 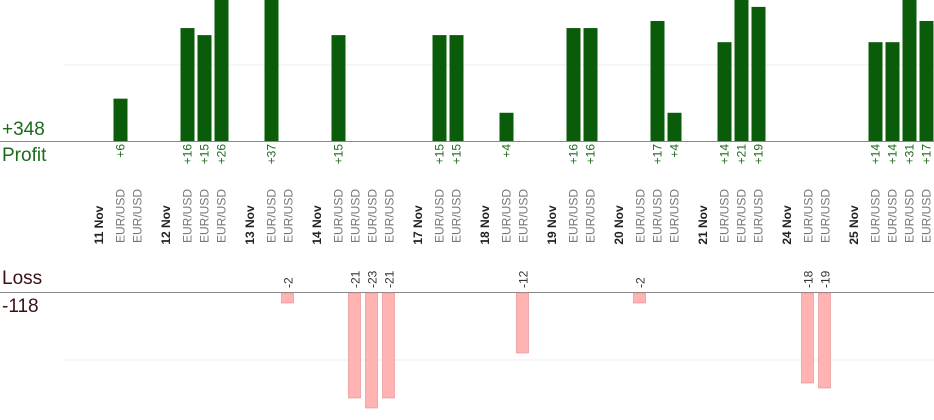 What do you see at coordinates (20, 306) in the screenshot?
I see `loss-total: -118` at bounding box center [20, 306].